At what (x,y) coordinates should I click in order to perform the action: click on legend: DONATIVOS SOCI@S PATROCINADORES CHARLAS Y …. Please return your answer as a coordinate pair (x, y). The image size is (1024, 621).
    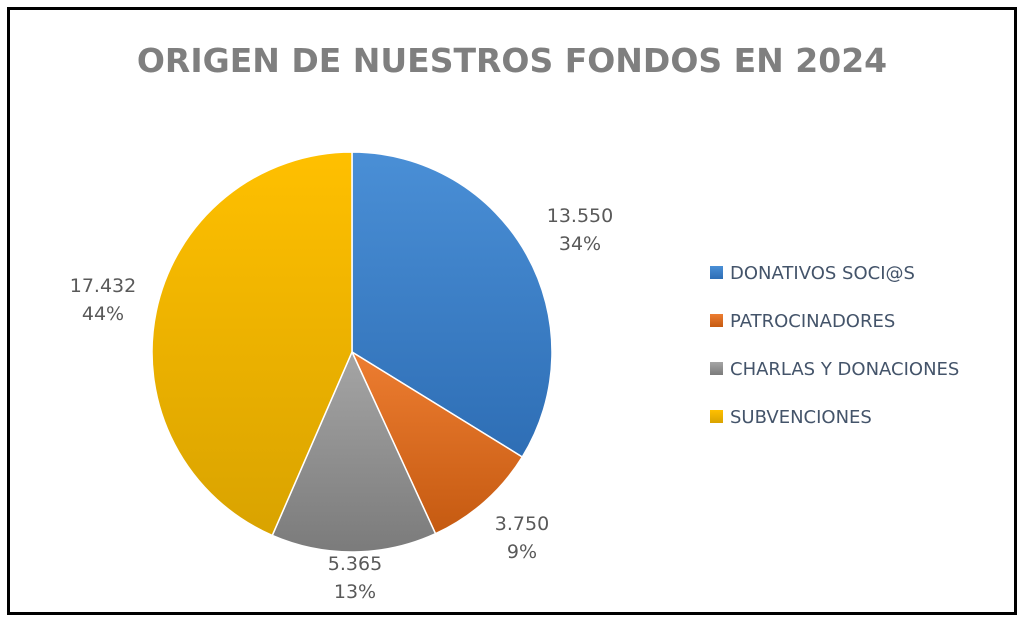
    Looking at the image, I should click on (834, 345).